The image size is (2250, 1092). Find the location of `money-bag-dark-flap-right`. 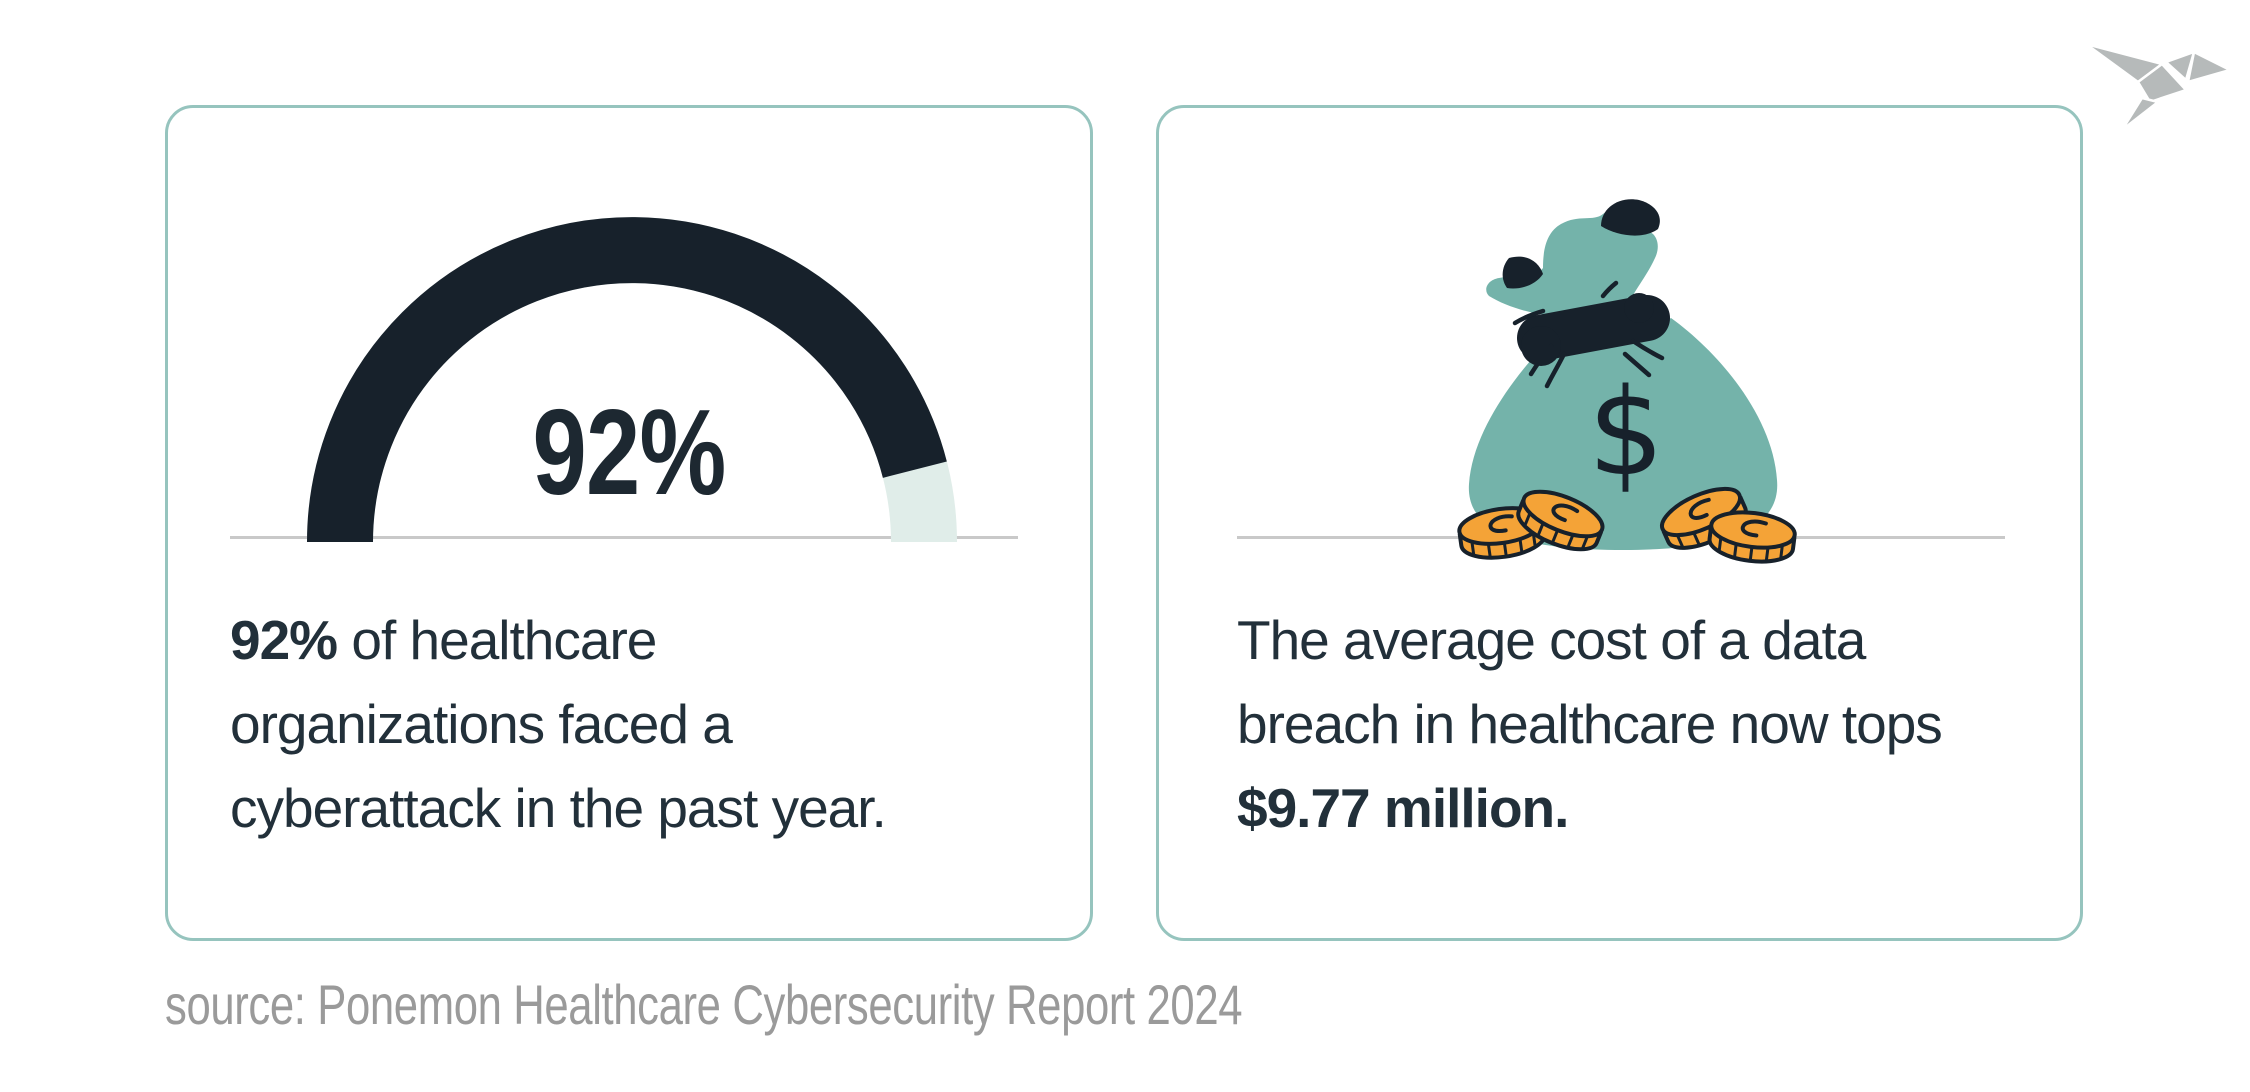

money-bag-dark-flap-right is located at coordinates (1630, 217).